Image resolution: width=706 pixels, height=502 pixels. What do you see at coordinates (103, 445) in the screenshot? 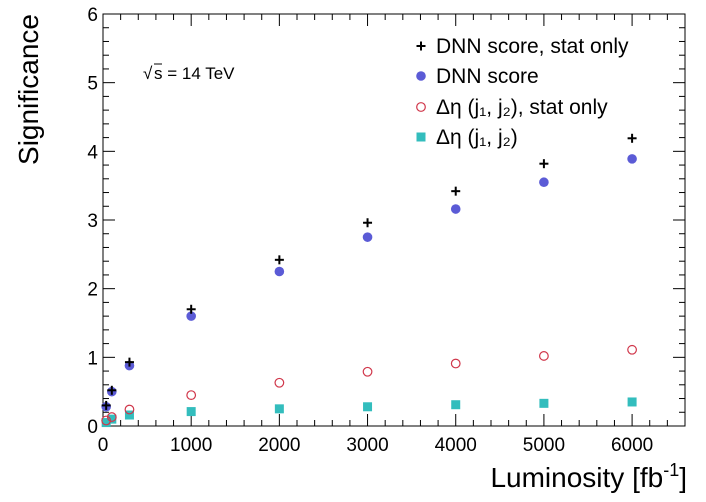
I see `x-tick-label: 0` at bounding box center [103, 445].